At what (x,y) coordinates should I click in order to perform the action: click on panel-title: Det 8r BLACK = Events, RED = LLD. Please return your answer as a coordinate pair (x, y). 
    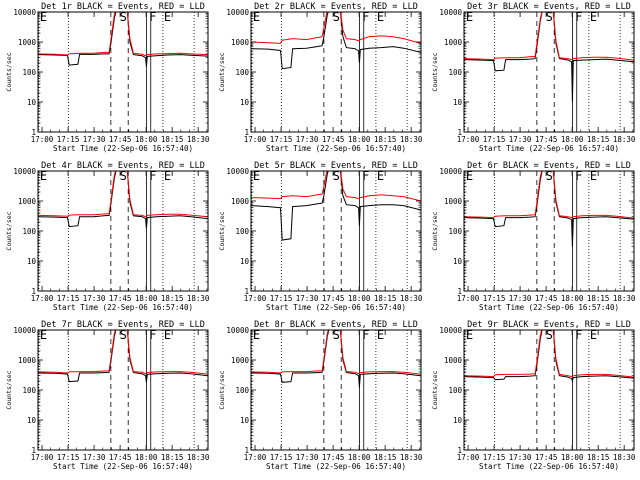
    Looking at the image, I should click on (336, 325).